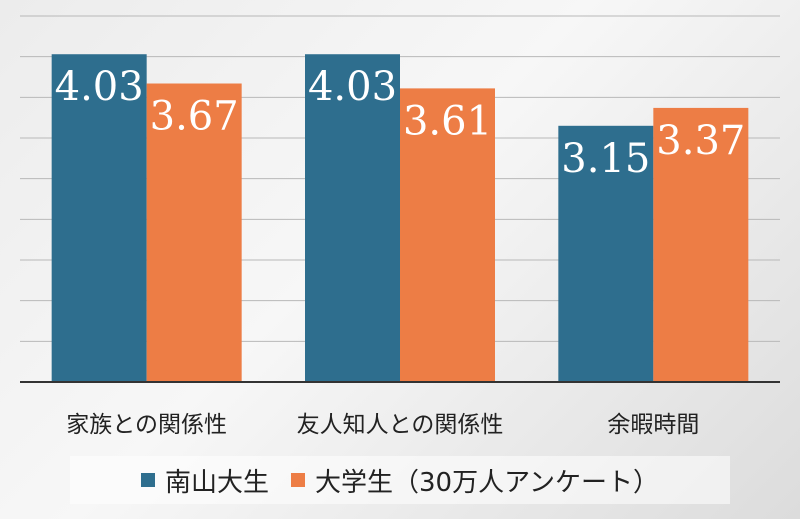  I want to click on legend-label-nanzan: 南山大生, so click(216, 482).